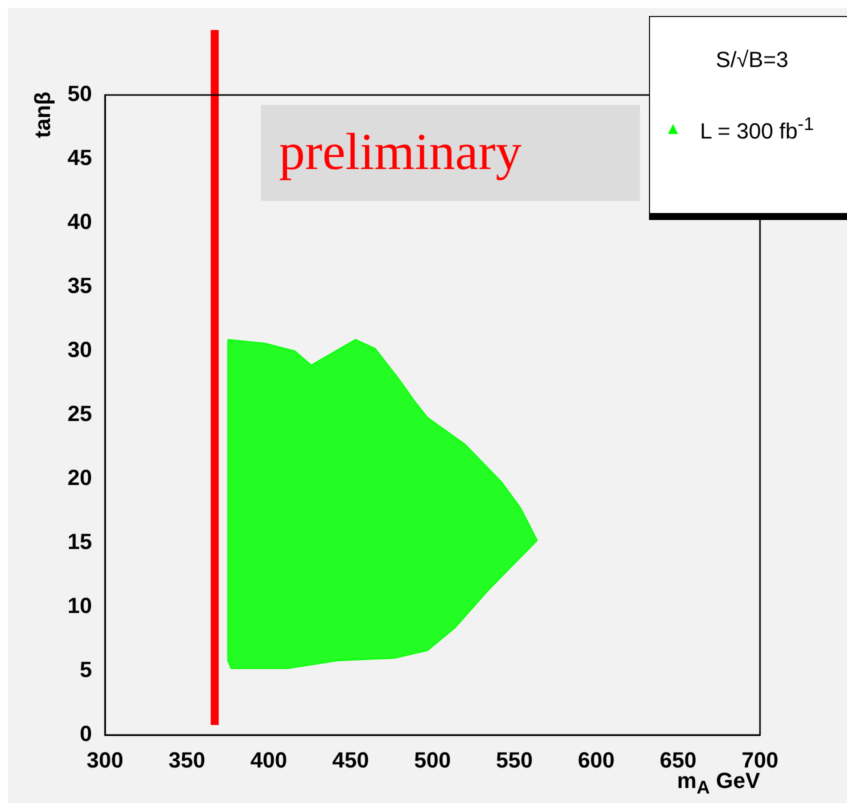  Describe the element at coordinates (757, 128) in the screenshot. I see `legend-label: L = 300 fb$^{-1}$` at that location.